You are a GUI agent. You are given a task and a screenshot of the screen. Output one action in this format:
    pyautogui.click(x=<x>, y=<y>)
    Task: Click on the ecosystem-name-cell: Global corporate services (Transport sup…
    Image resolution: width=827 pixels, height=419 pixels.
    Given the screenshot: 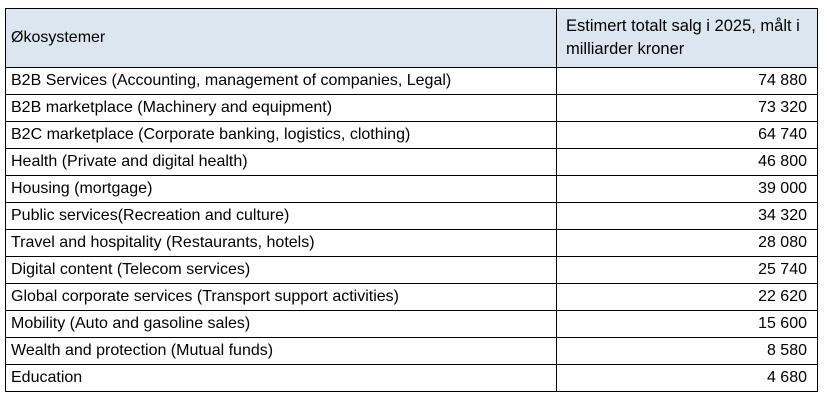 What is the action you would take?
    pyautogui.click(x=281, y=297)
    